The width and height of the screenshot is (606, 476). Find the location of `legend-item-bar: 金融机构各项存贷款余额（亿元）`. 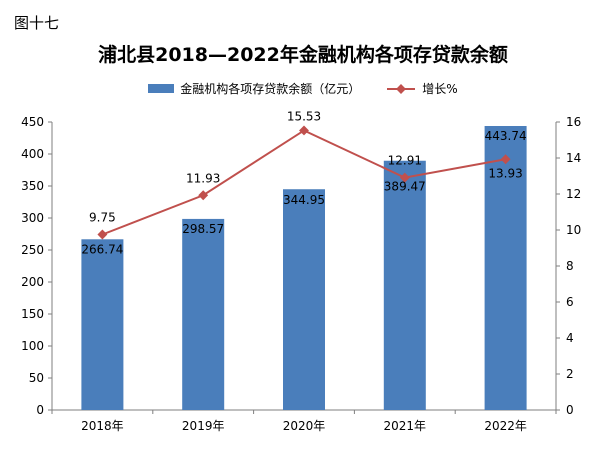

legend-item-bar: 金融机构各项存贷款余额（亿元） is located at coordinates (254, 88).